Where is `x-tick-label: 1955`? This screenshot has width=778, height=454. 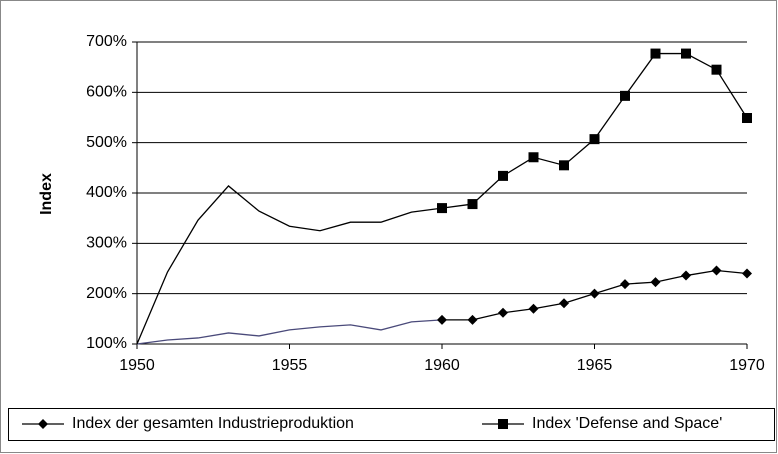 x-tick-label: 1955 is located at coordinates (290, 365).